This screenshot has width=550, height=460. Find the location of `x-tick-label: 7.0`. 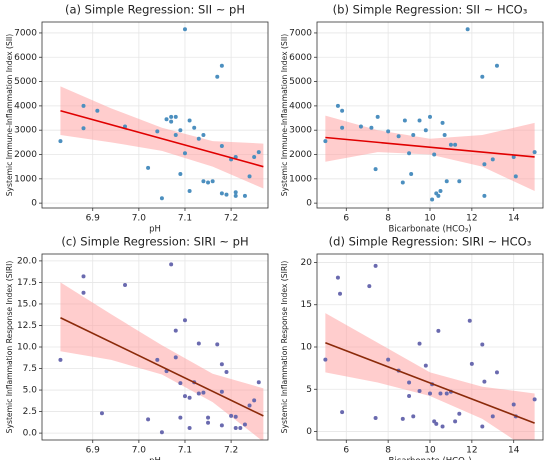

x-tick-label: 7.0 is located at coordinates (139, 451).